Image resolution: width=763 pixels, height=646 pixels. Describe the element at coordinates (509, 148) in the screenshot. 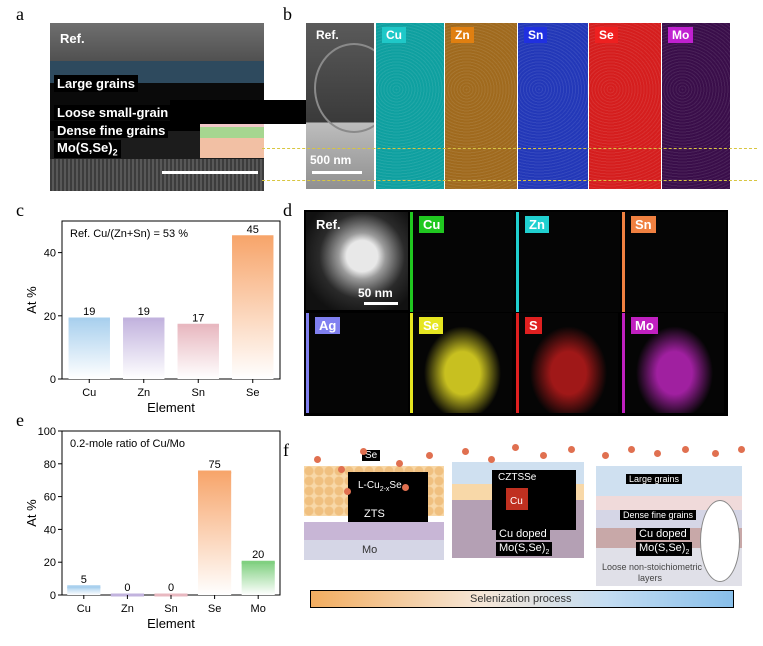

I see `dashed-guide-top` at that location.